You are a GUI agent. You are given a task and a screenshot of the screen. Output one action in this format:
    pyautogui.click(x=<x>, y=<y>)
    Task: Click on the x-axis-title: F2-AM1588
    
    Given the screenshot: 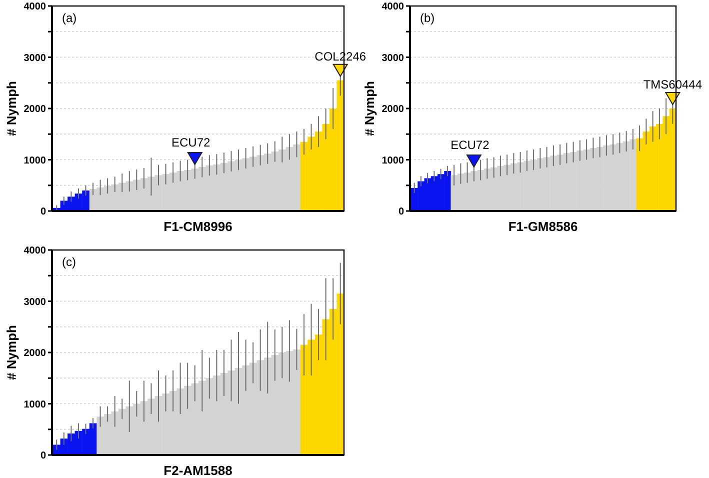 What is the action you would take?
    pyautogui.click(x=198, y=470)
    